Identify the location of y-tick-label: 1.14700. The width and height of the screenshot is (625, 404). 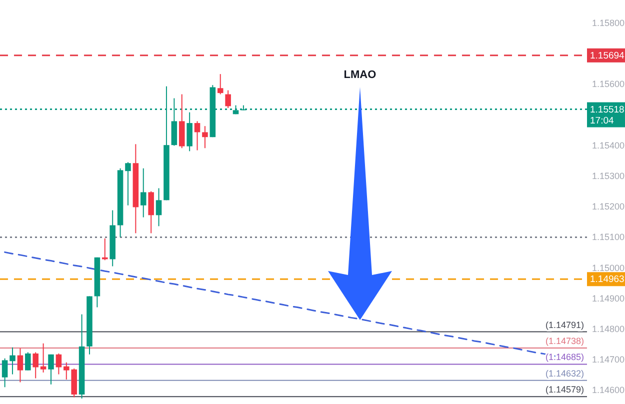
(608, 359).